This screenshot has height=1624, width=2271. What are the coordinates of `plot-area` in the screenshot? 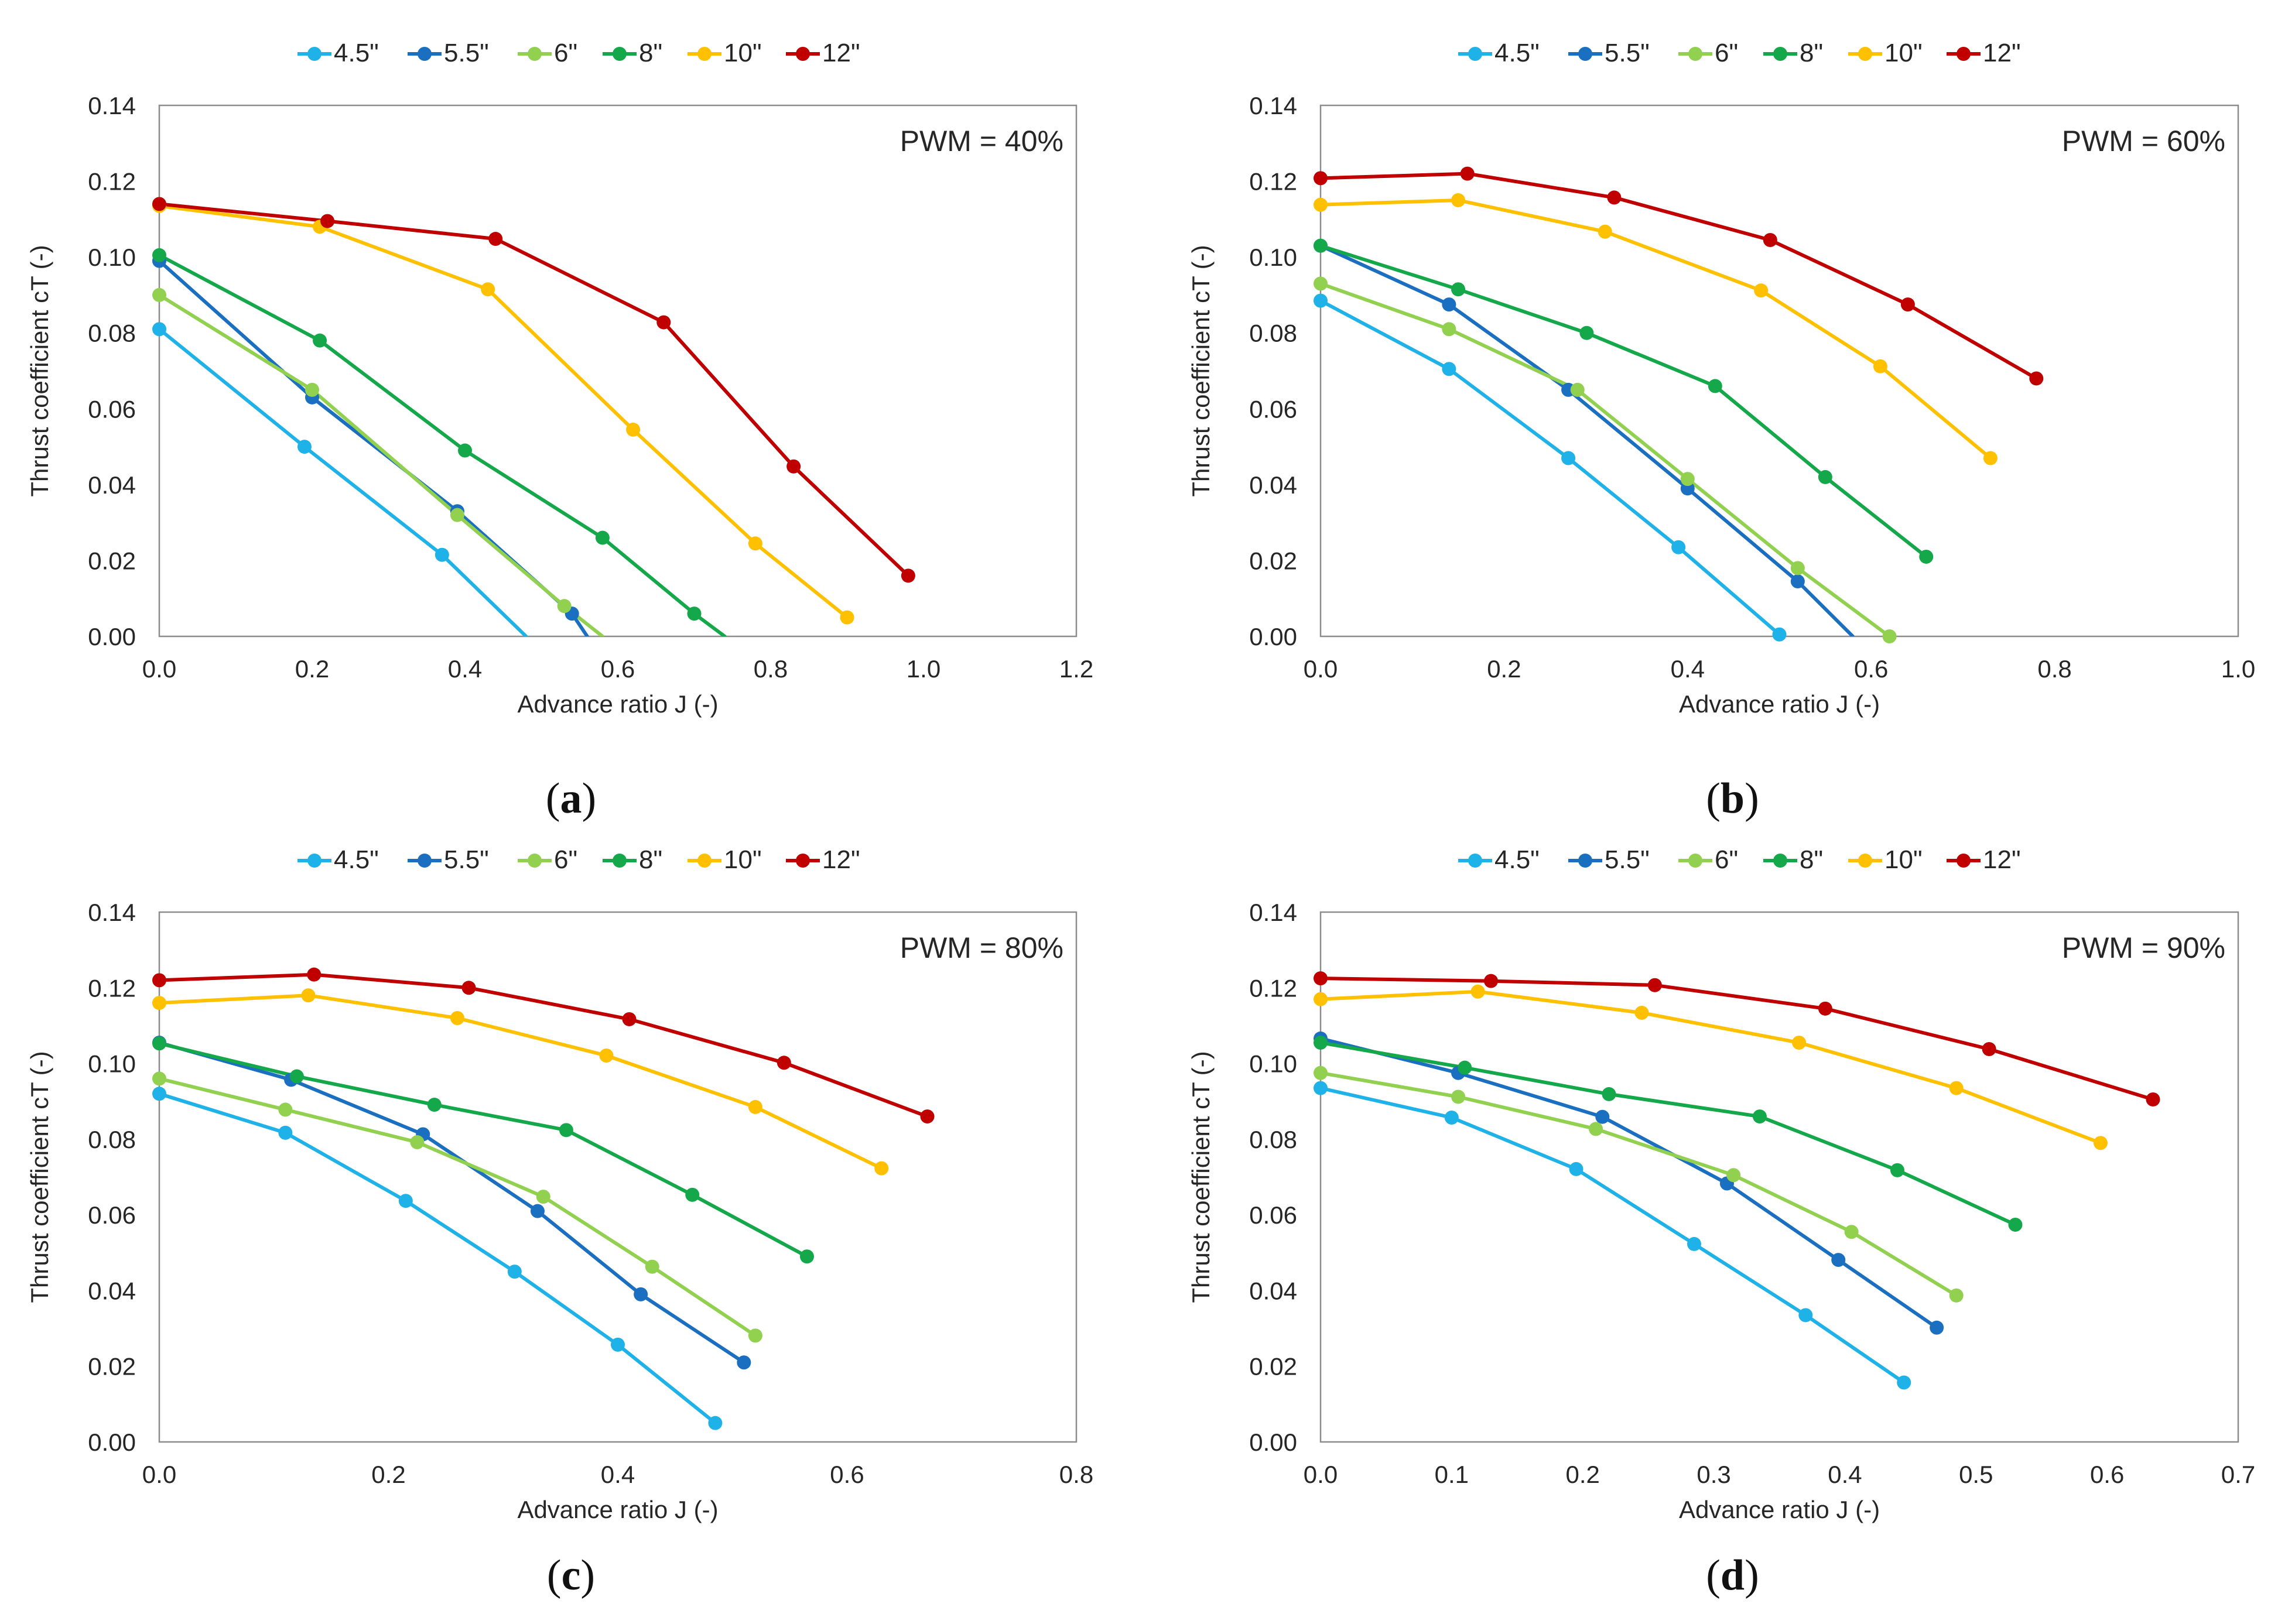 It's located at (1738, 1181).